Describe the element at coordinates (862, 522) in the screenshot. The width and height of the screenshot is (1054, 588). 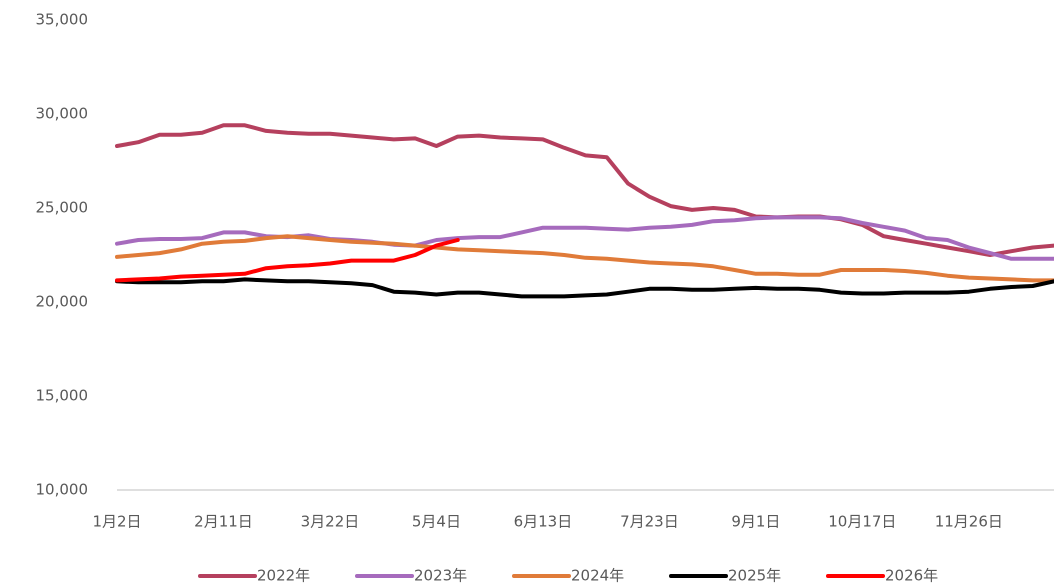
I see `x-tick-label: 10月17日` at that location.